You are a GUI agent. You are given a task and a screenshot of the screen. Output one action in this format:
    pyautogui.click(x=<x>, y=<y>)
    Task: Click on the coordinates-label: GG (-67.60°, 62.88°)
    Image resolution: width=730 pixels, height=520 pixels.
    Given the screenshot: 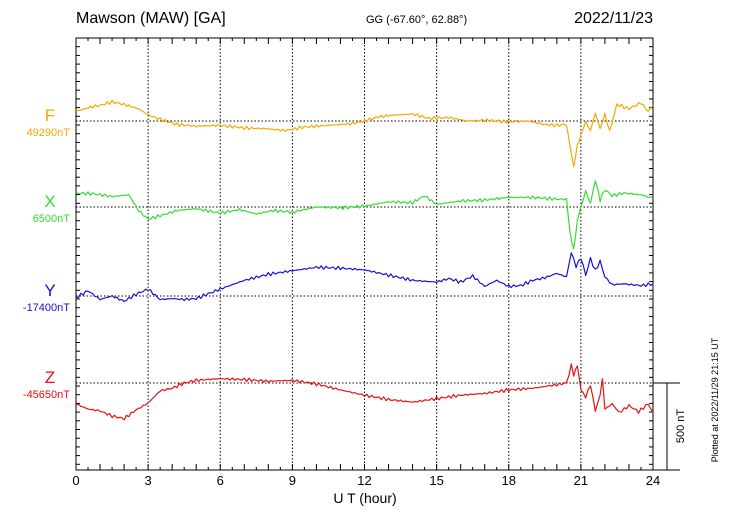 What is the action you would take?
    pyautogui.click(x=417, y=20)
    